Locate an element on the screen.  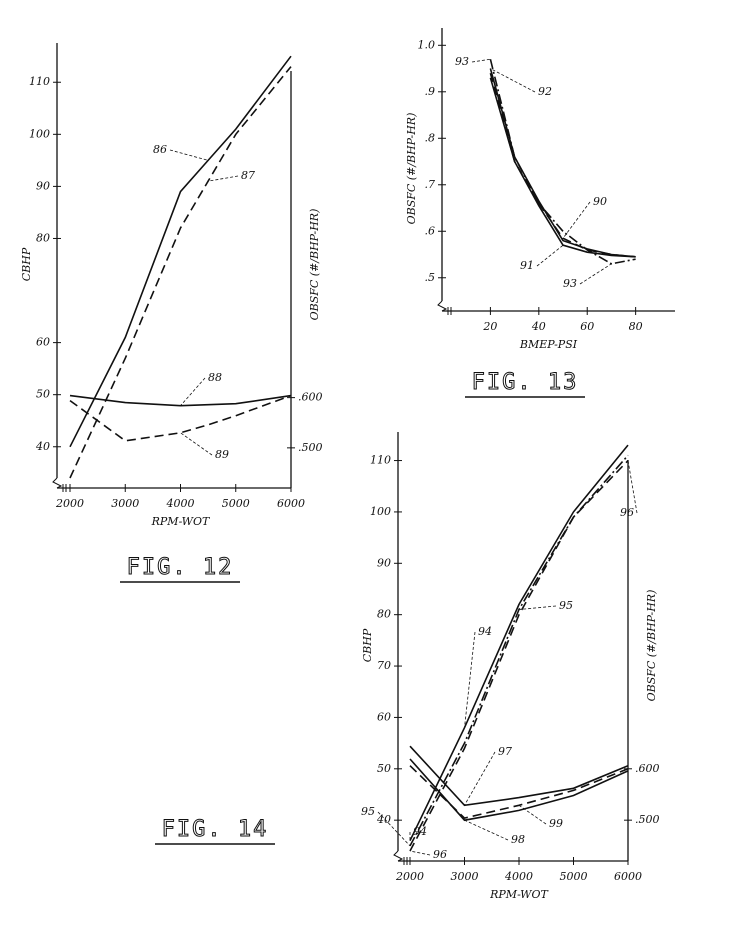
series-label: 90 is located at coordinates (600, 201).